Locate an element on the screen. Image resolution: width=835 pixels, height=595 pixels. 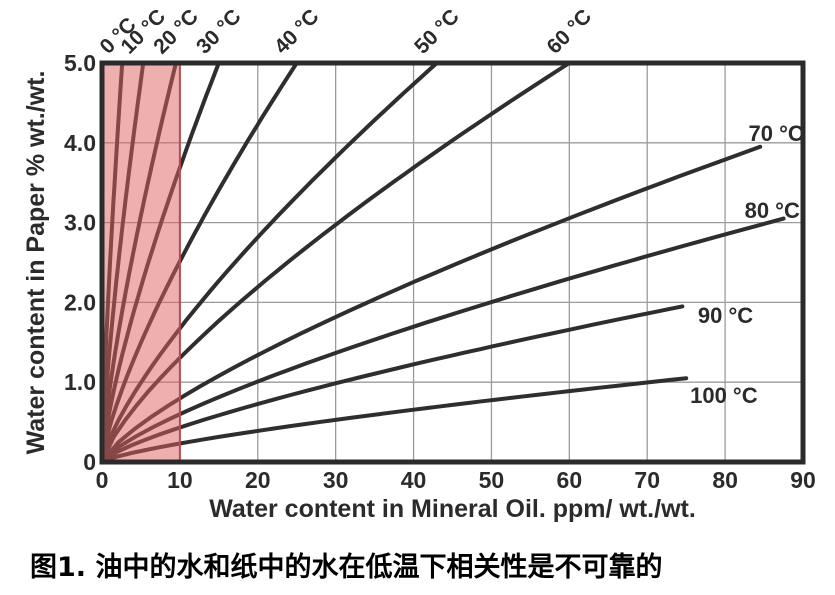
low-temp-highlight-region is located at coordinates (141, 262).